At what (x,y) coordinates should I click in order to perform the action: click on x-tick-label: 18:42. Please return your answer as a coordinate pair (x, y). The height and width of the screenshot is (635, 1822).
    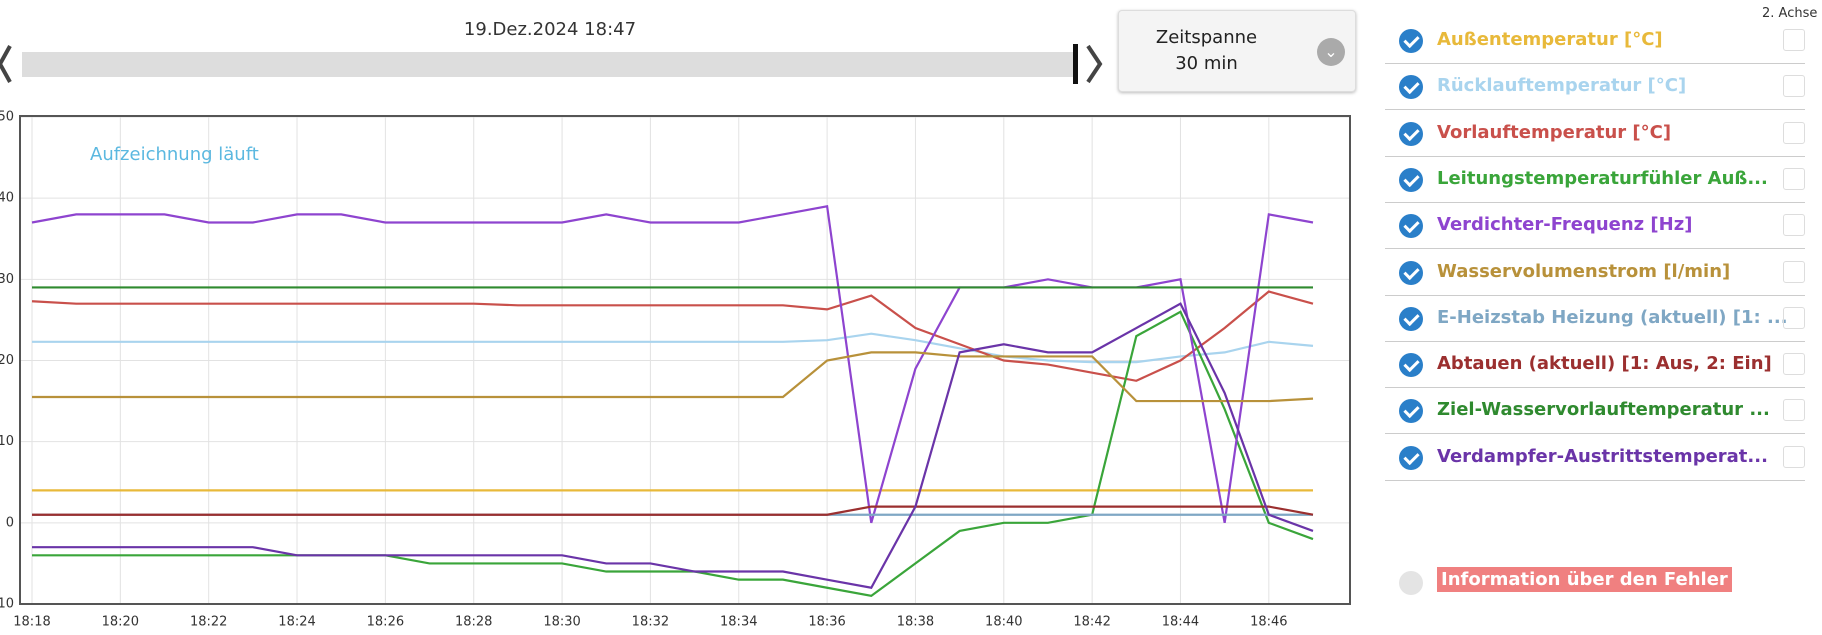
    Looking at the image, I should click on (1091, 622).